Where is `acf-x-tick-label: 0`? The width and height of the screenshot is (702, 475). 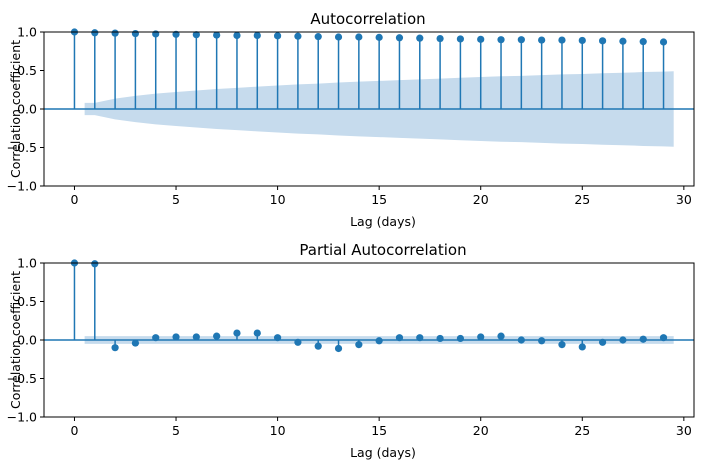 acf-x-tick-label: 0 is located at coordinates (74, 199).